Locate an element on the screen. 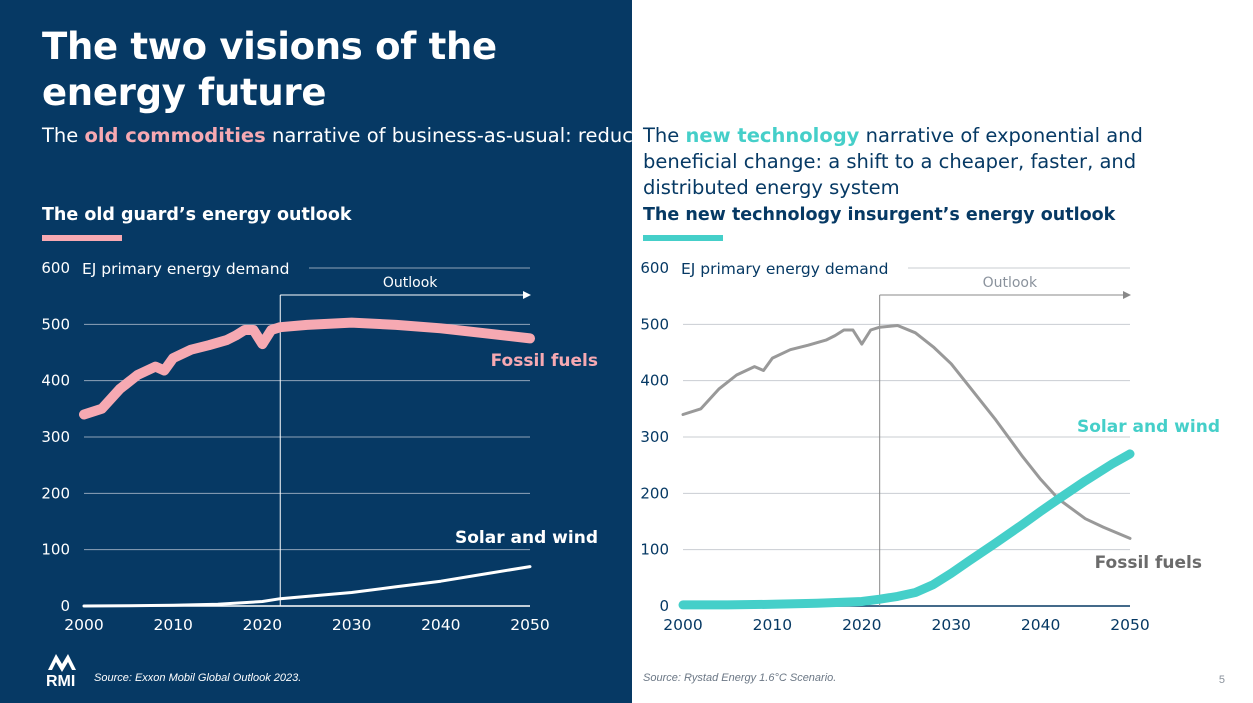  page-title: The two visions of the energy future is located at coordinates (269, 69).